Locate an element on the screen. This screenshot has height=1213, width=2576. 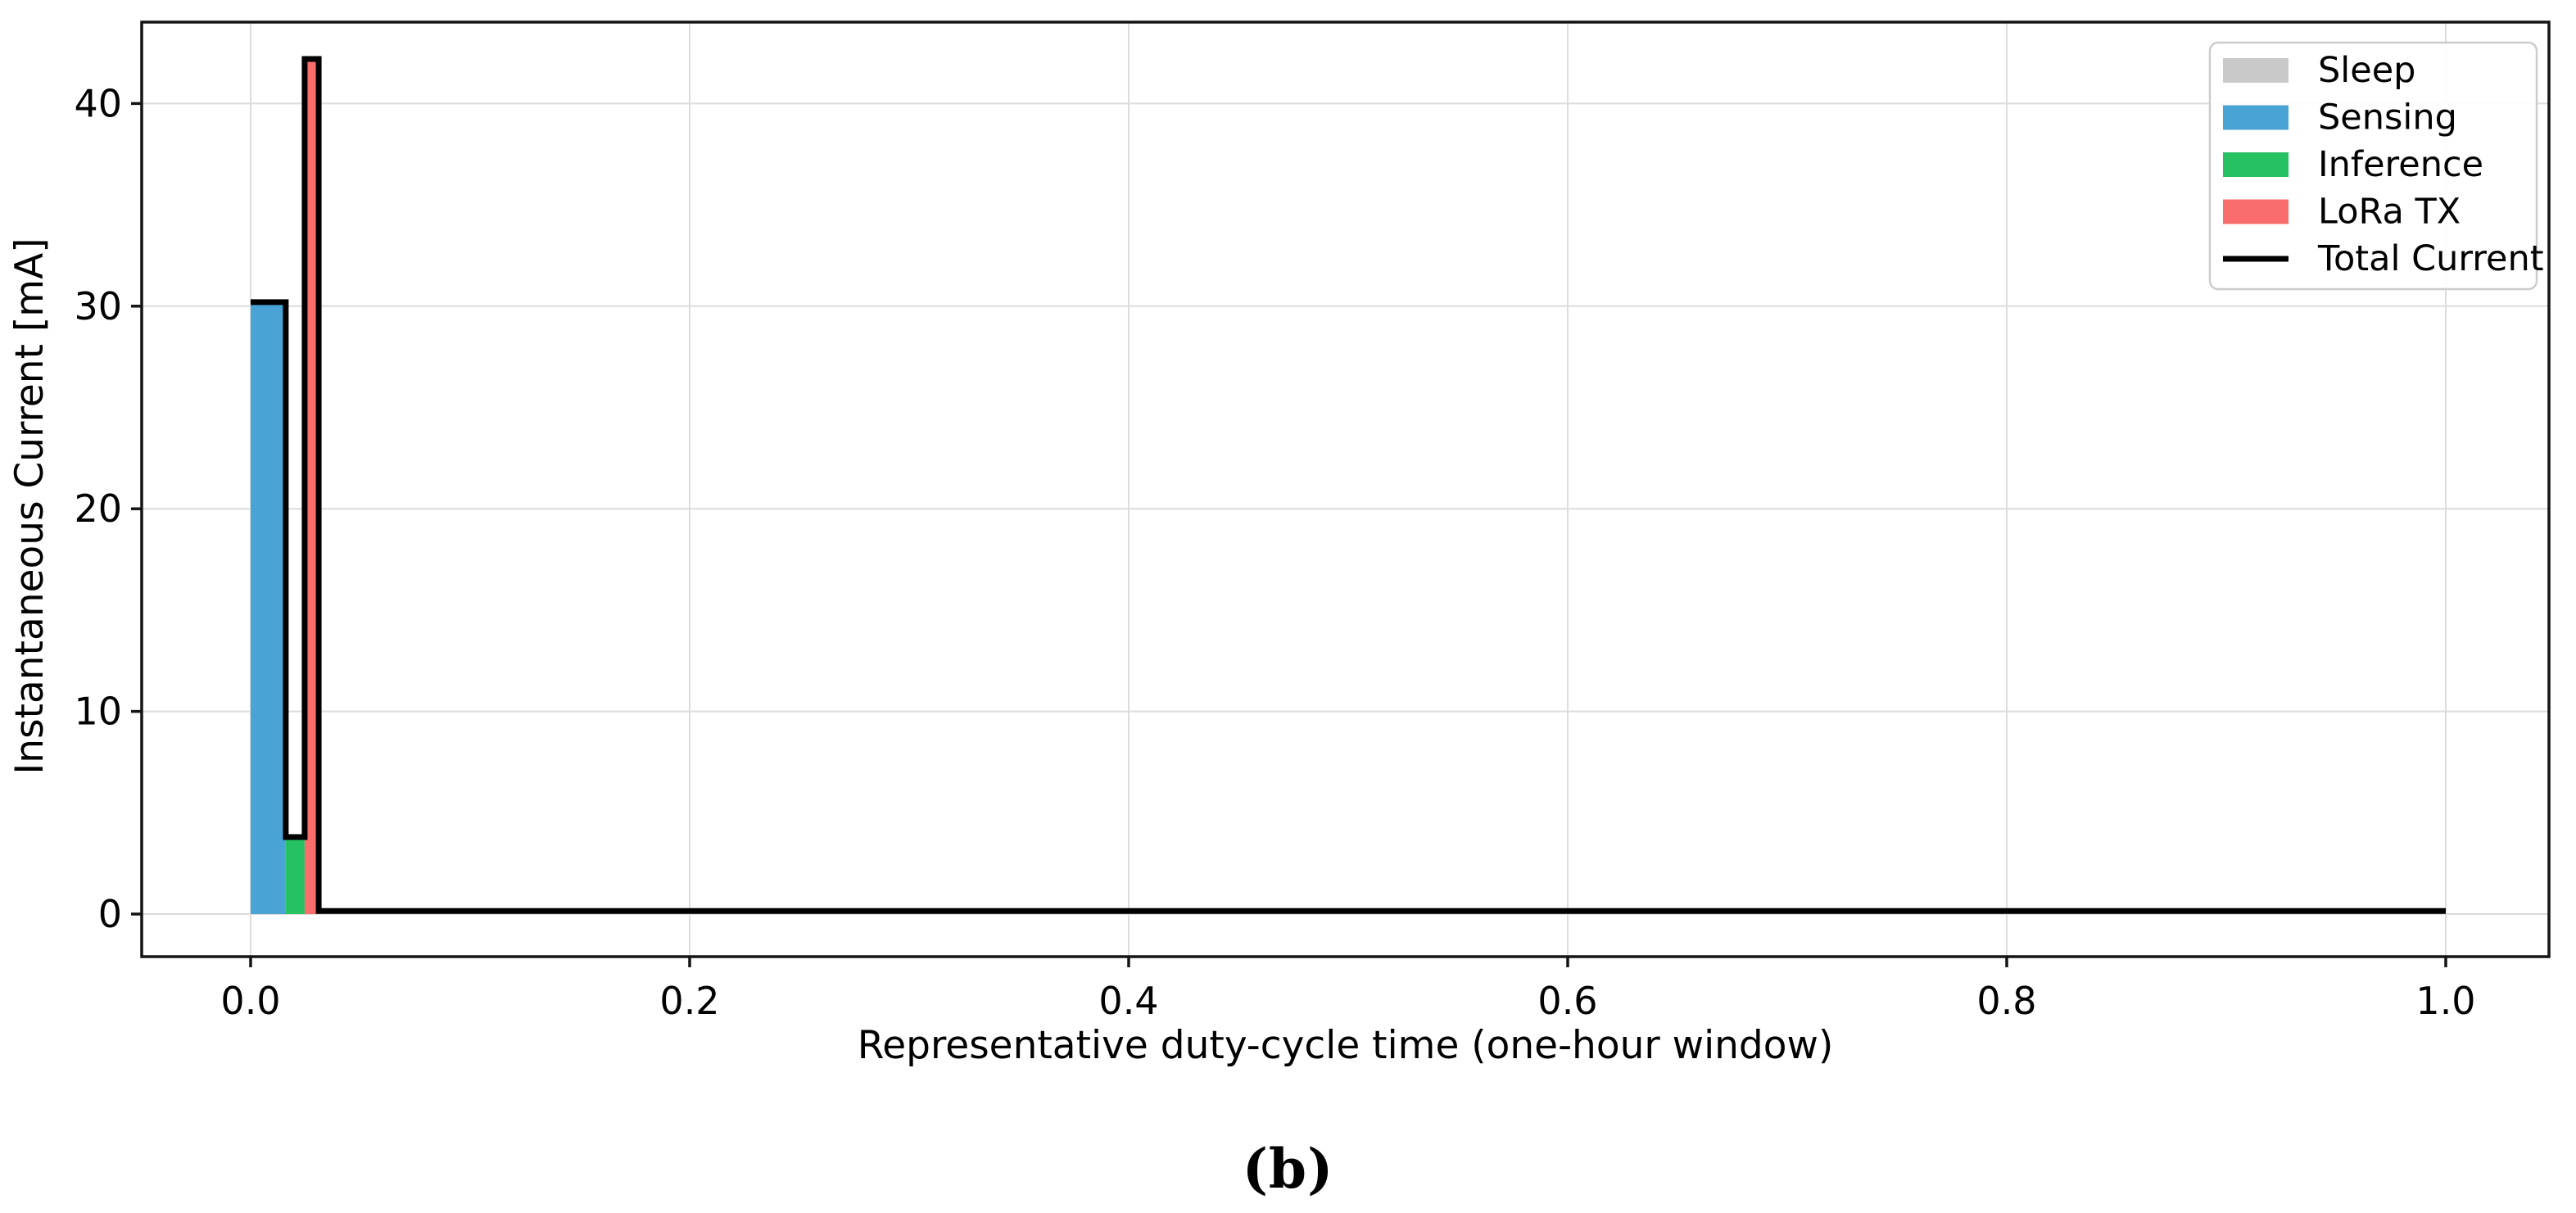
legend-entry-sleep: Sleep is located at coordinates (2319, 70).